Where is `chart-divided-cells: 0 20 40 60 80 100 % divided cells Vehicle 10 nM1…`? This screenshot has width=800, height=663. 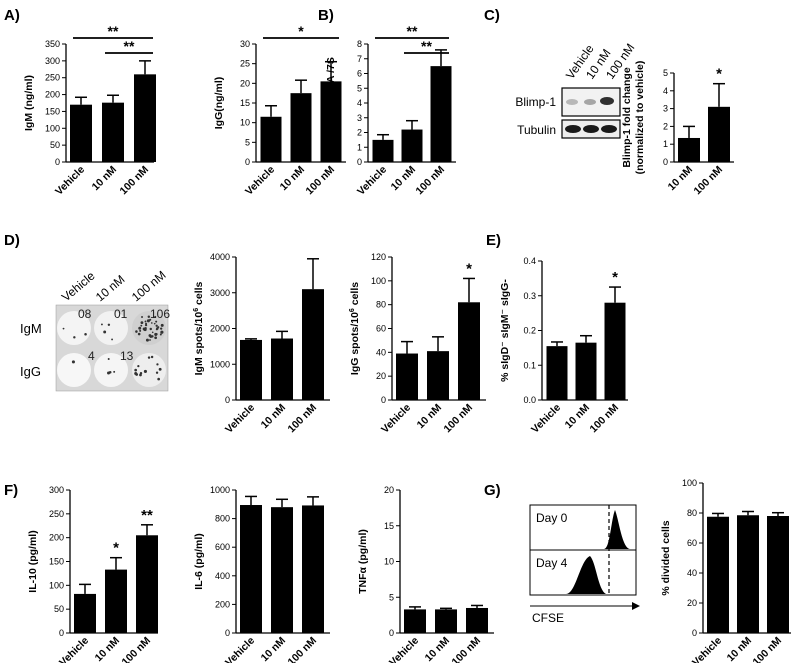
chart-divided-cells: 0 20 40 60 80 100 % divided cells Vehicle 10 nM1… is located at coordinates (725, 570).